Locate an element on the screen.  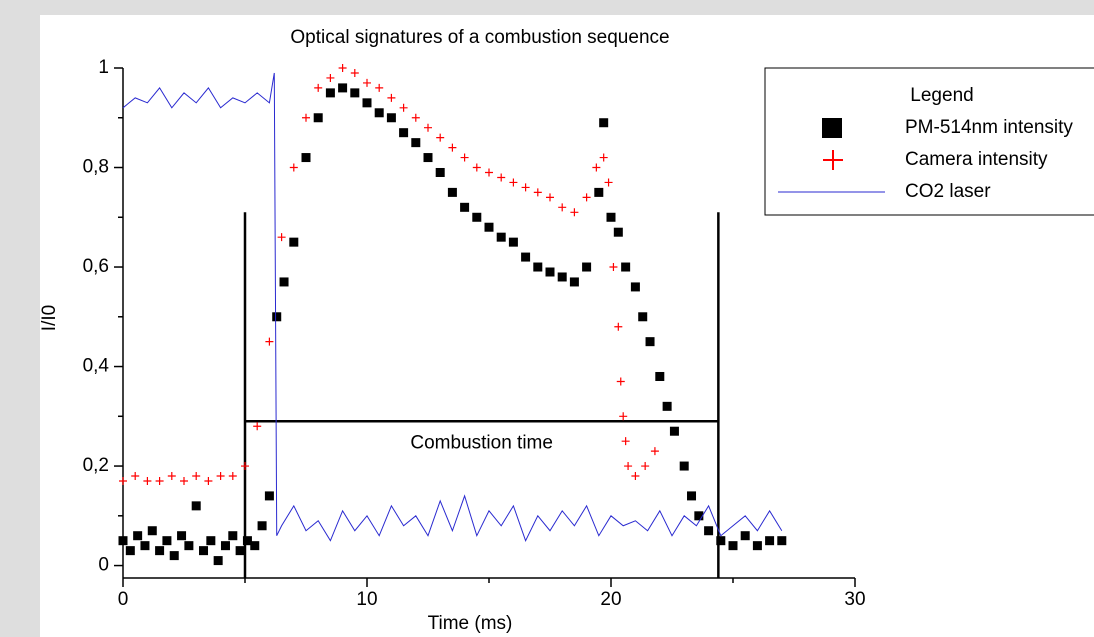
legend-label: CO2 laser is located at coordinates (948, 191).